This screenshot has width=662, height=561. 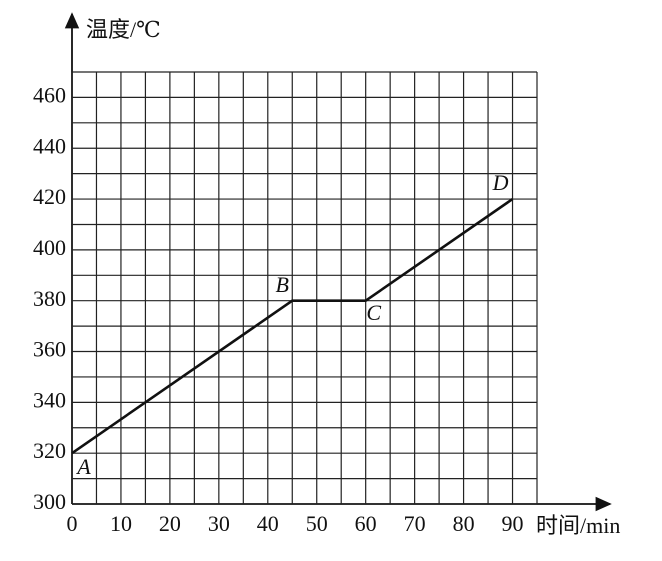 I want to click on x-tick-label: 40, so click(x=268, y=523).